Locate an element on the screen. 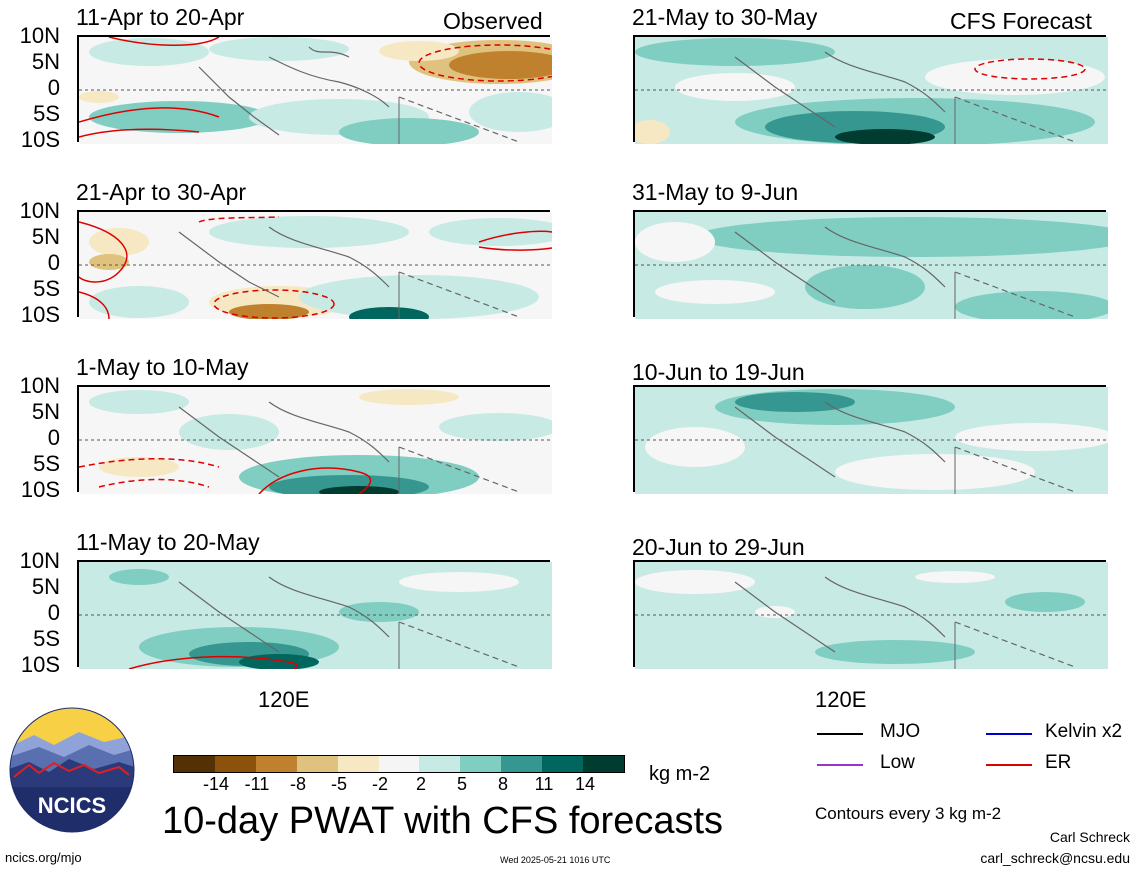 The image size is (1135, 873). legend-line-mjo is located at coordinates (840, 734).